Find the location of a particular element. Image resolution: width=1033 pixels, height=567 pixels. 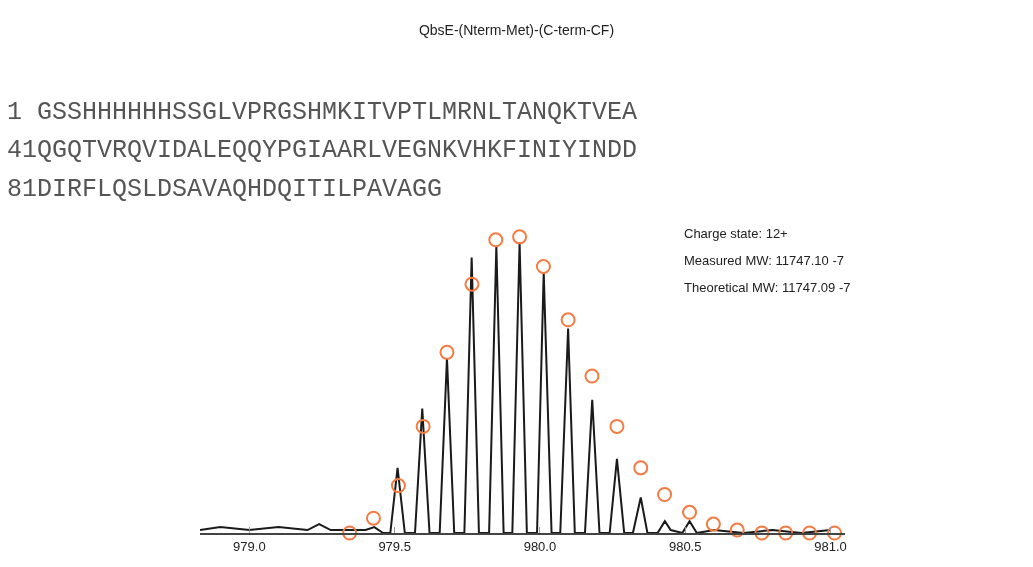

x-tick-label: 980.5 is located at coordinates (685, 546).